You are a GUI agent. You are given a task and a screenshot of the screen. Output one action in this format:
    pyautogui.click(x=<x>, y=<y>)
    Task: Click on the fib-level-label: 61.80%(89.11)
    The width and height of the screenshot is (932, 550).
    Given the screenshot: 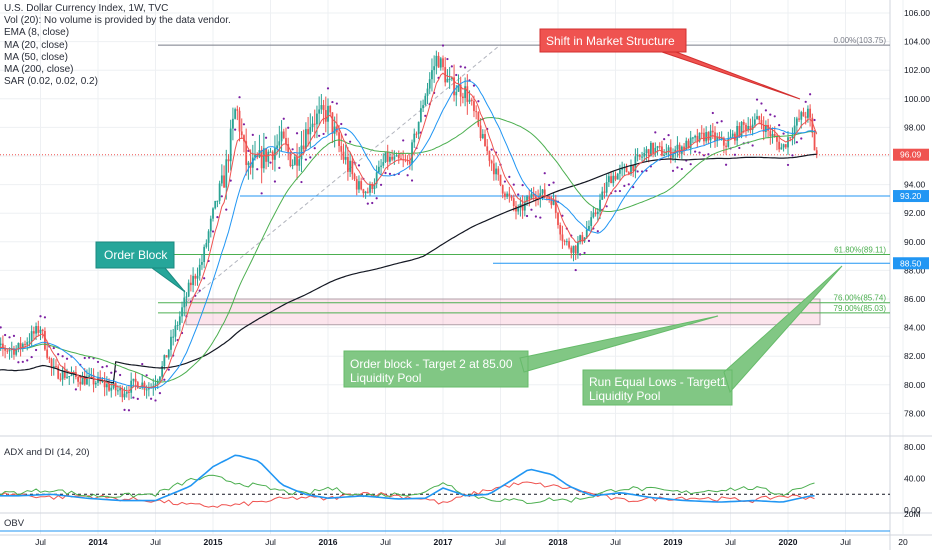 What is the action you would take?
    pyautogui.click(x=860, y=250)
    